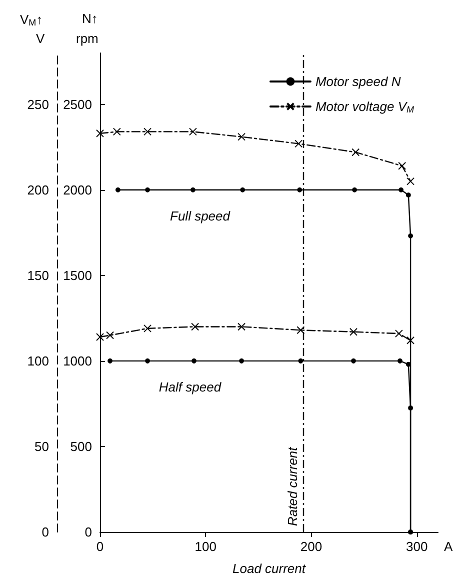  What do you see at coordinates (41, 446) in the screenshot?
I see `y2-tick-label: 50` at bounding box center [41, 446].